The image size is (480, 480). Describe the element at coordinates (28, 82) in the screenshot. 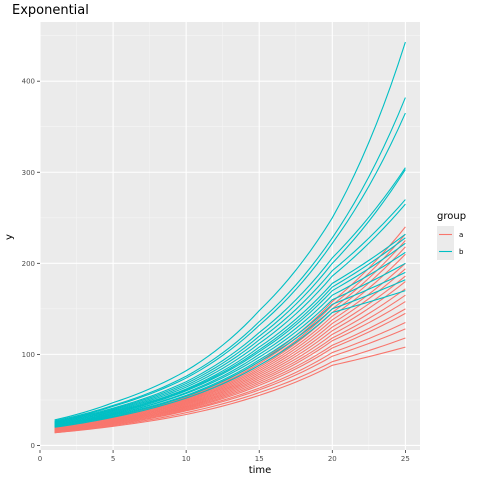

I see `y-tick-label: 400` at that location.